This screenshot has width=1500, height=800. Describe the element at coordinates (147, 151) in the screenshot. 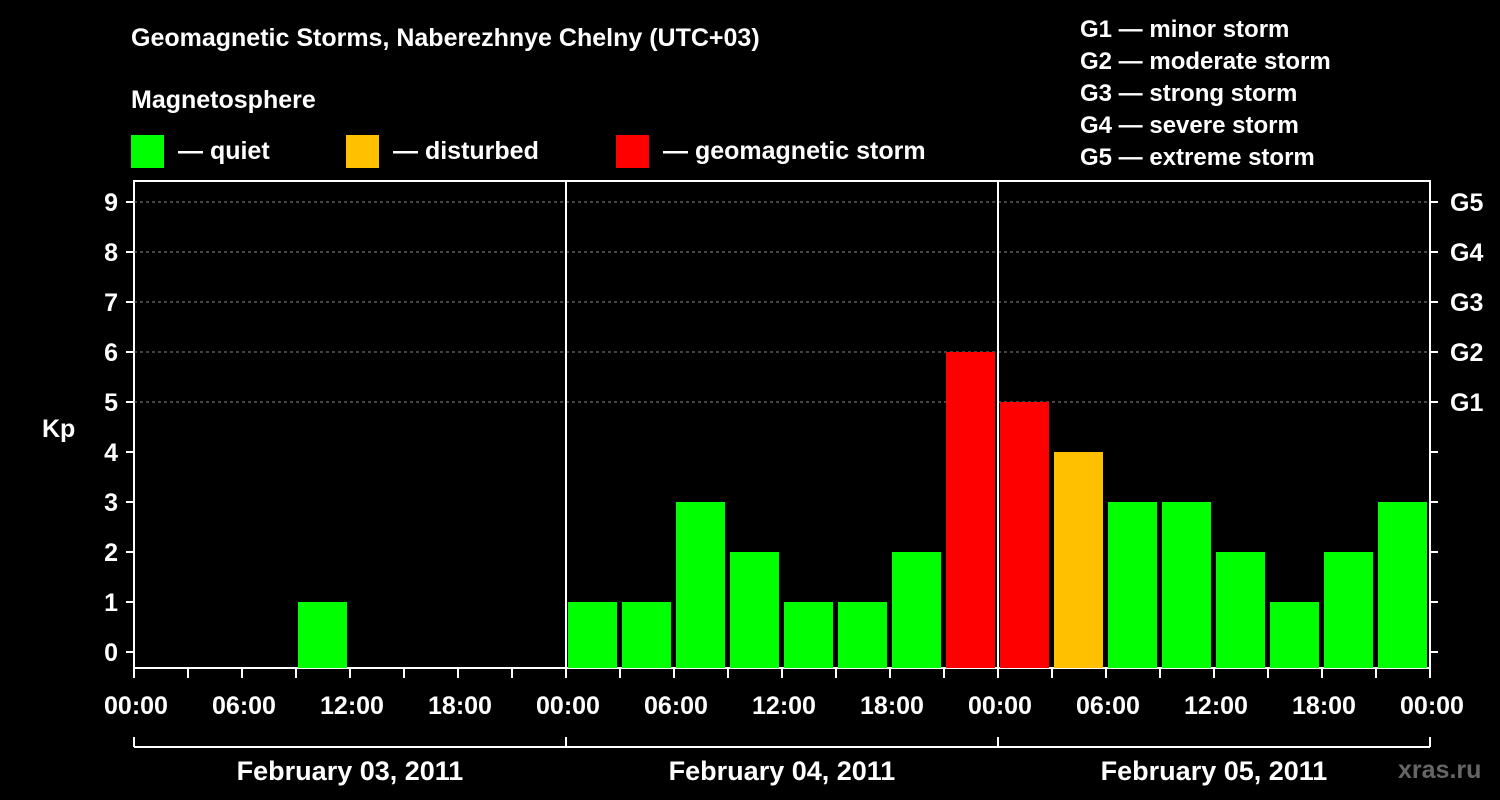

I see `legend-swatch-quiet` at that location.